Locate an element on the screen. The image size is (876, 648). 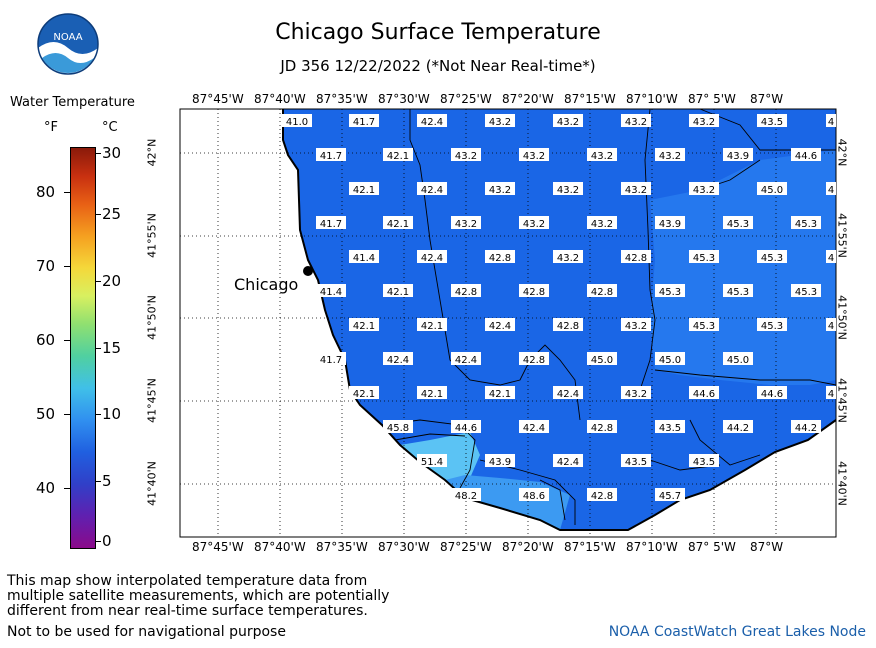
legend-c-tick: 30 is located at coordinates (112, 153).